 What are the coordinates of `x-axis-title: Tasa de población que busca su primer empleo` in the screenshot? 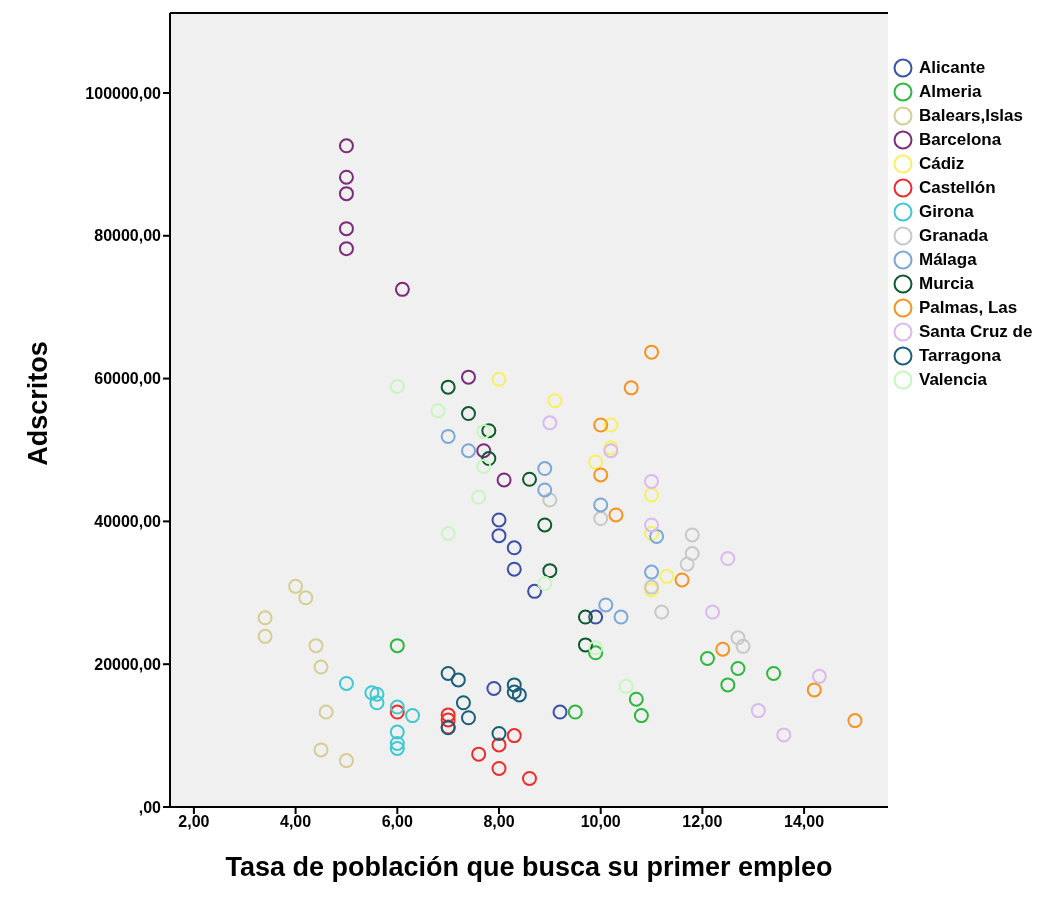 It's located at (529, 867).